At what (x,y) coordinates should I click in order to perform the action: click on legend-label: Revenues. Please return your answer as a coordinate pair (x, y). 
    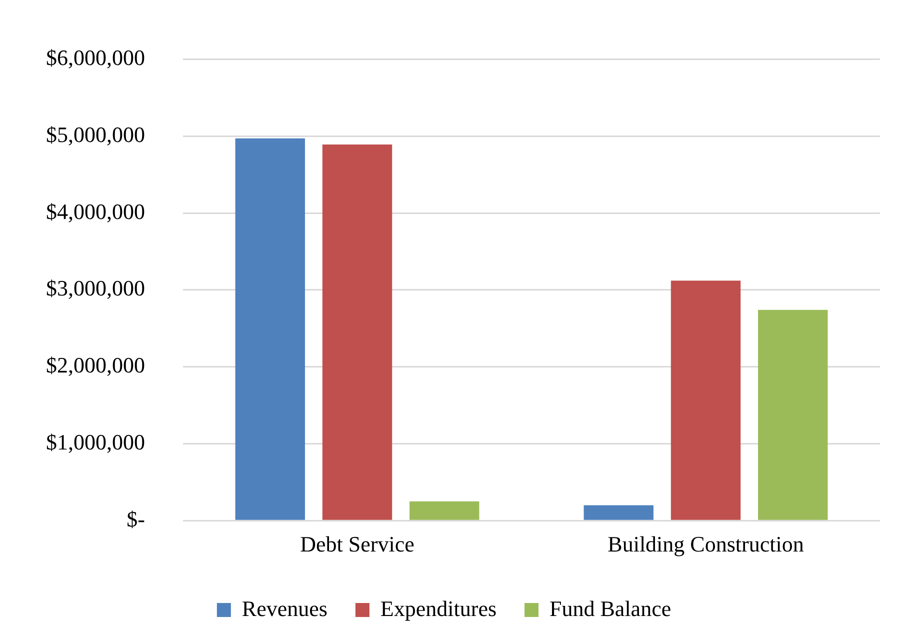
    Looking at the image, I should click on (285, 608).